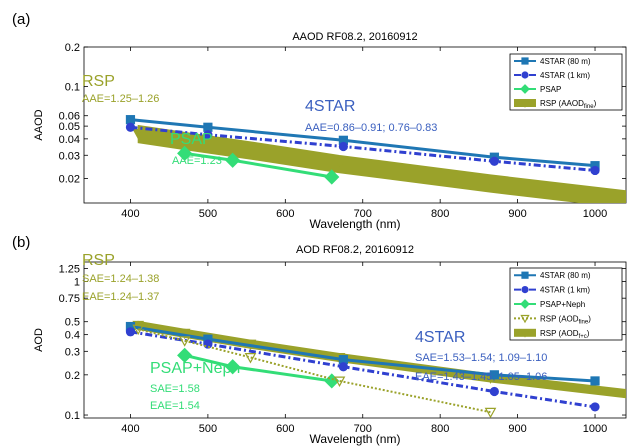  I want to click on legend-label-main: 4STAR (1 km), so click(565, 290).